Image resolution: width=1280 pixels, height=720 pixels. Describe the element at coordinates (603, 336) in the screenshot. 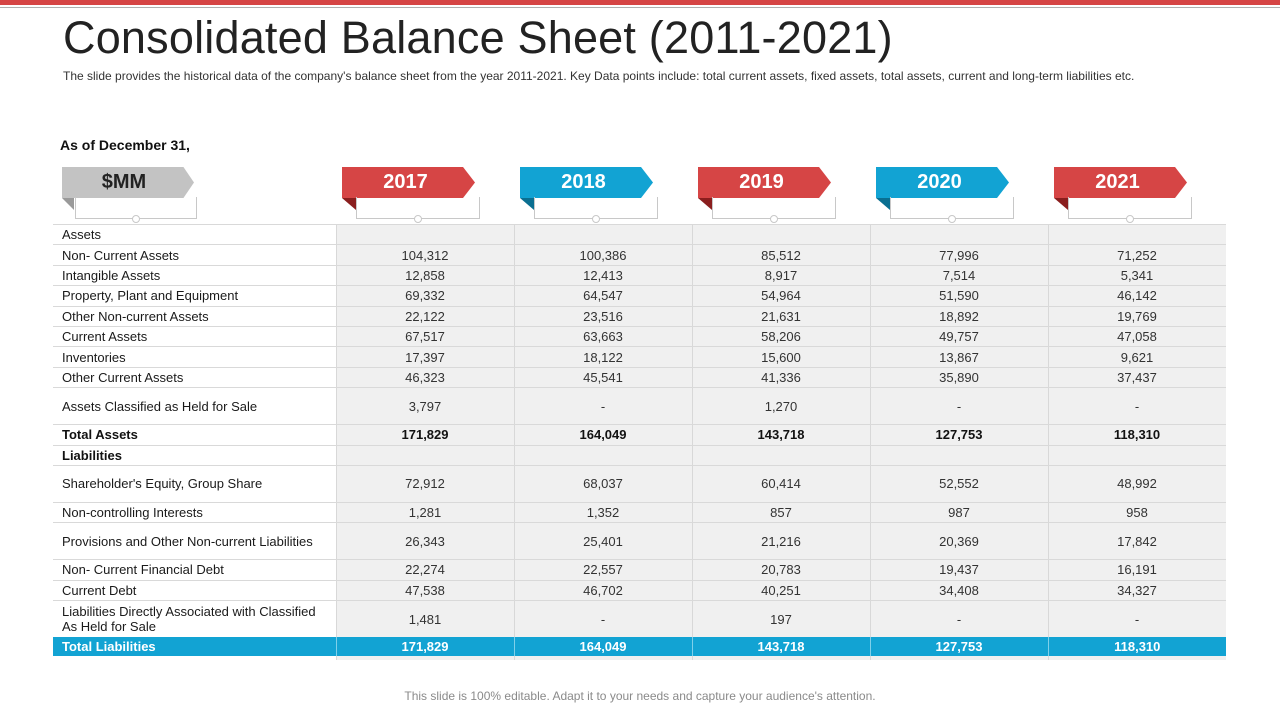

I see `cell-2018: 63,663` at that location.